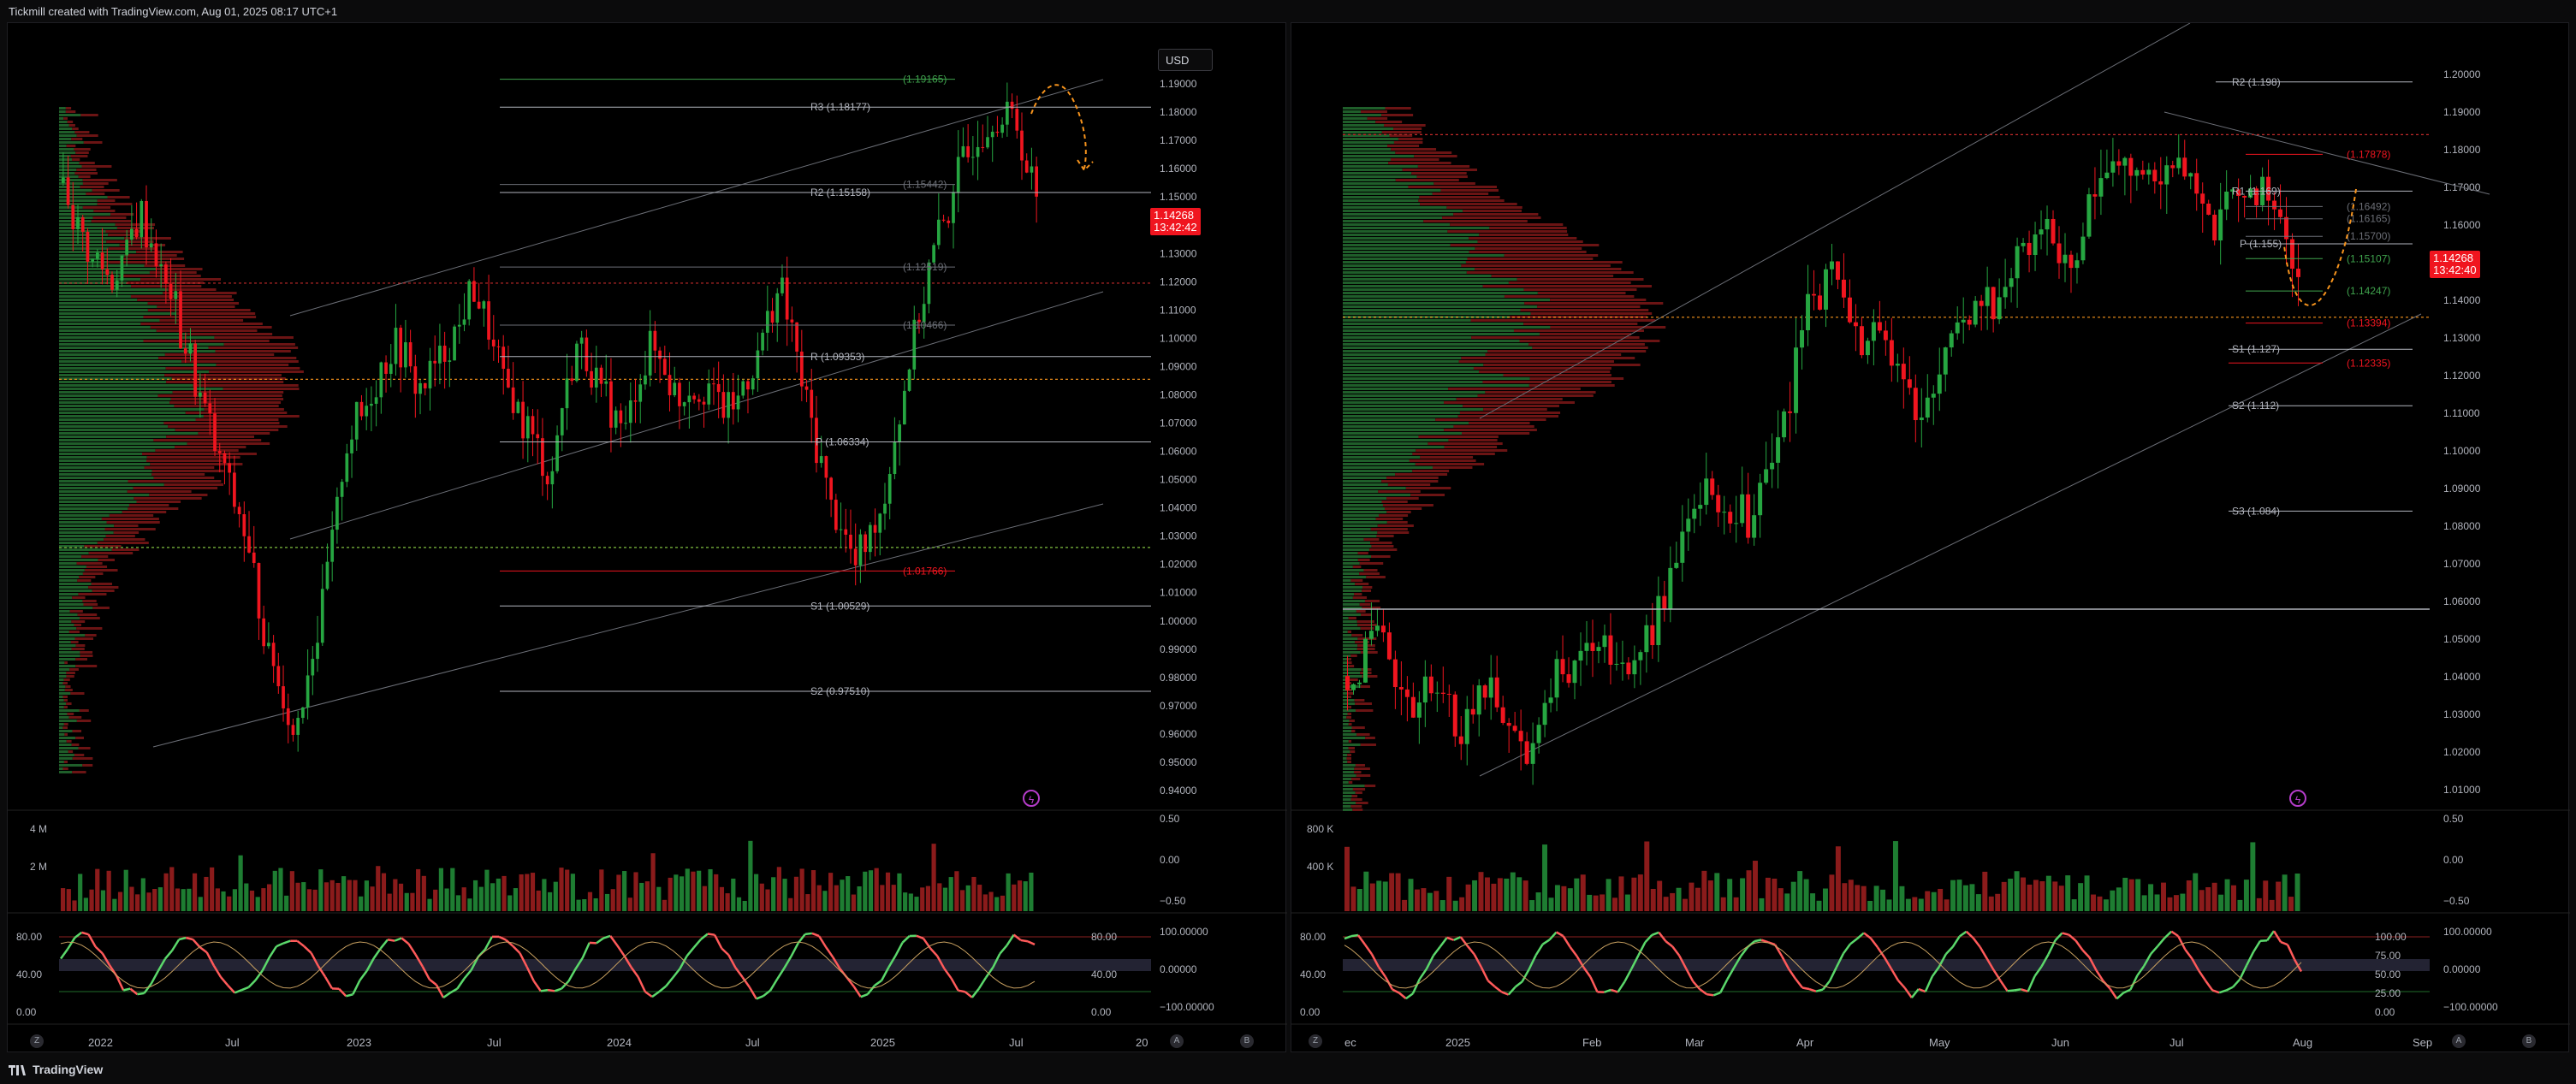 Image resolution: width=2576 pixels, height=1084 pixels. Describe the element at coordinates (1177, 1041) in the screenshot. I see `auto-icon: A` at that location.